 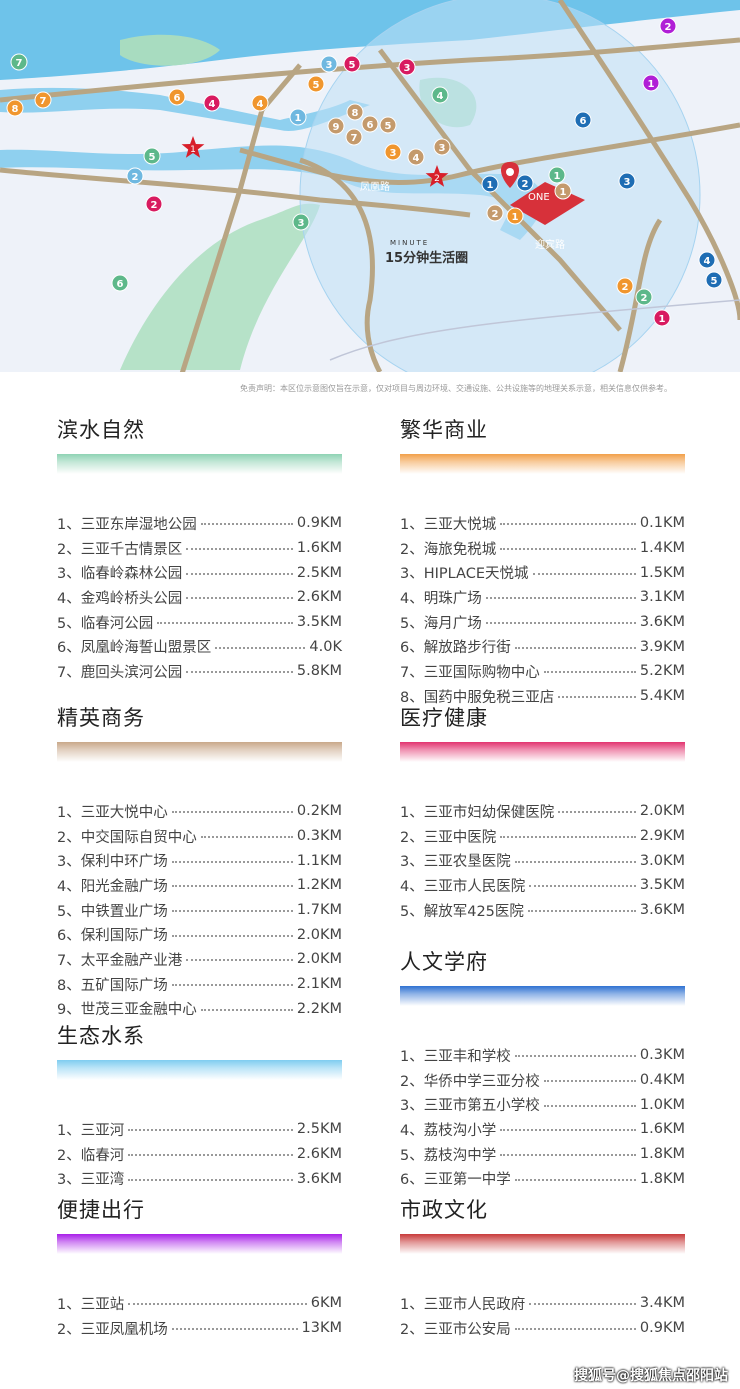 What do you see at coordinates (199, 1303) in the screenshot?
I see `list-item: 1、三亚站 6KM` at bounding box center [199, 1303].